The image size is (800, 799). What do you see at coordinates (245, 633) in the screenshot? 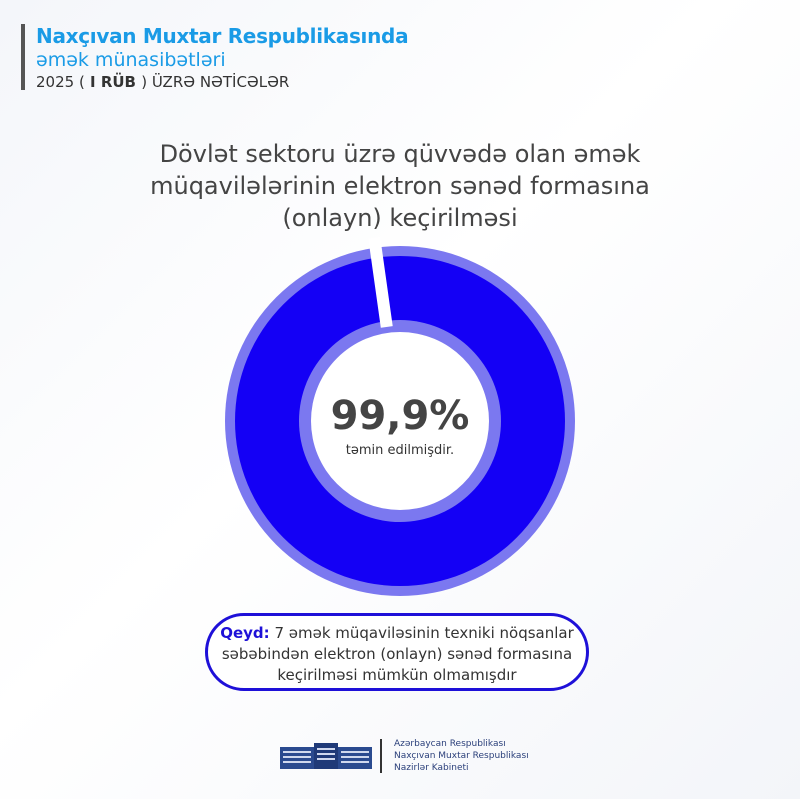
I see `note-label: Qeyd:` at bounding box center [245, 633].